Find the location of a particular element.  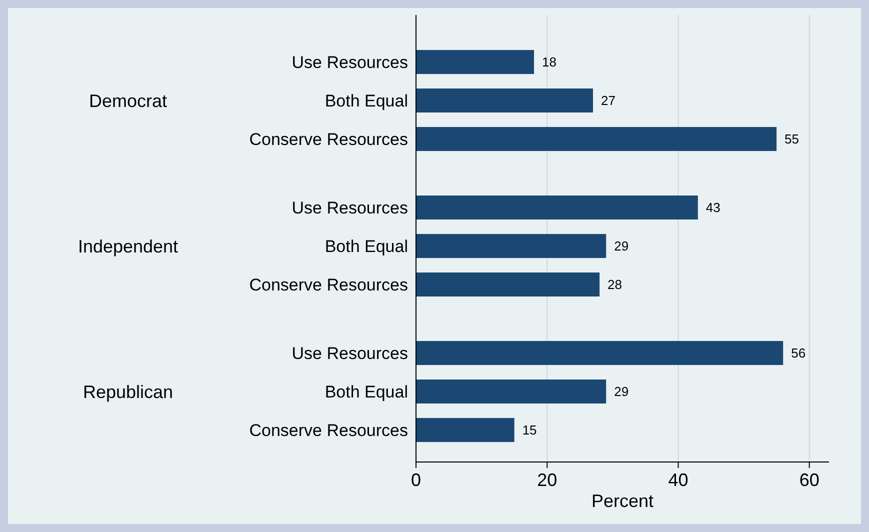

x-tick-label: 60 is located at coordinates (809, 480).